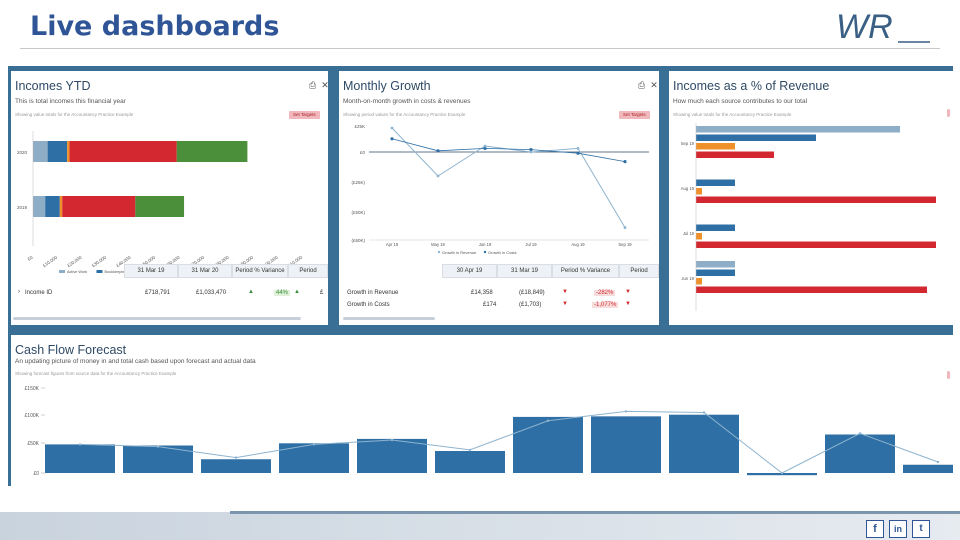 This screenshot has width=960, height=540. I want to click on x-tick-label: May 19, so click(438, 244).